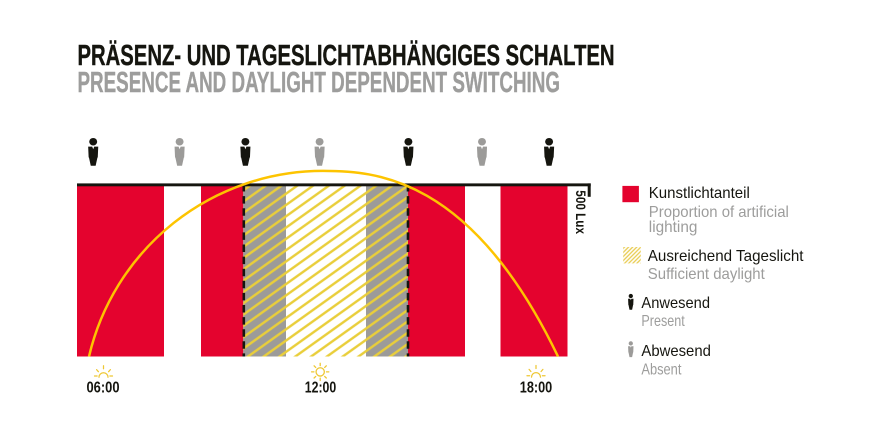  Describe the element at coordinates (321, 388) in the screenshot. I see `svg-text: 12:00` at that location.